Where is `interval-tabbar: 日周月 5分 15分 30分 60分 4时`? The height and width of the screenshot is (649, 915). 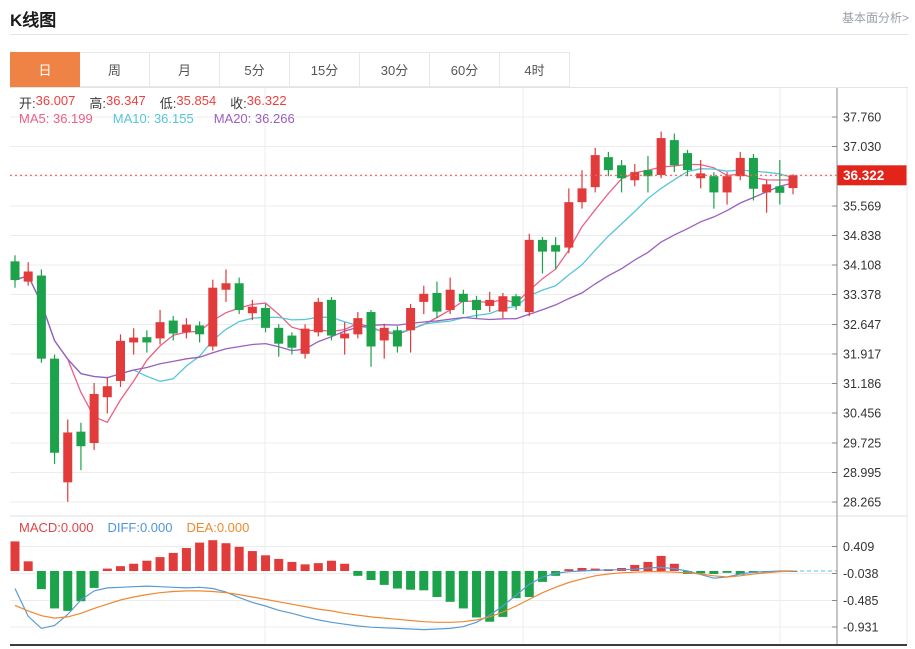
interval-tabbar: 日周月 5分 15分 30分 60分 4时 is located at coordinates (459, 70).